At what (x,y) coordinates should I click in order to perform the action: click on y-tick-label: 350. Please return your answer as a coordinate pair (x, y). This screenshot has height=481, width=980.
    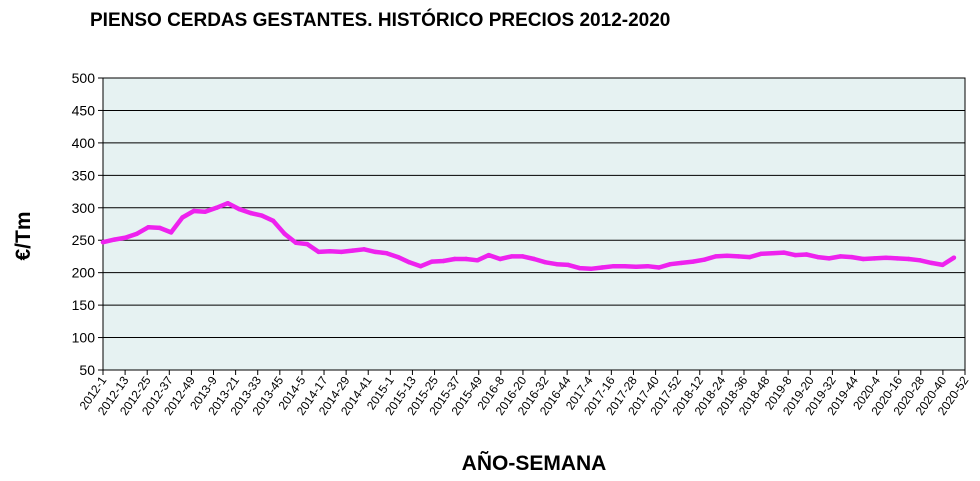
    Looking at the image, I should click on (84, 175).